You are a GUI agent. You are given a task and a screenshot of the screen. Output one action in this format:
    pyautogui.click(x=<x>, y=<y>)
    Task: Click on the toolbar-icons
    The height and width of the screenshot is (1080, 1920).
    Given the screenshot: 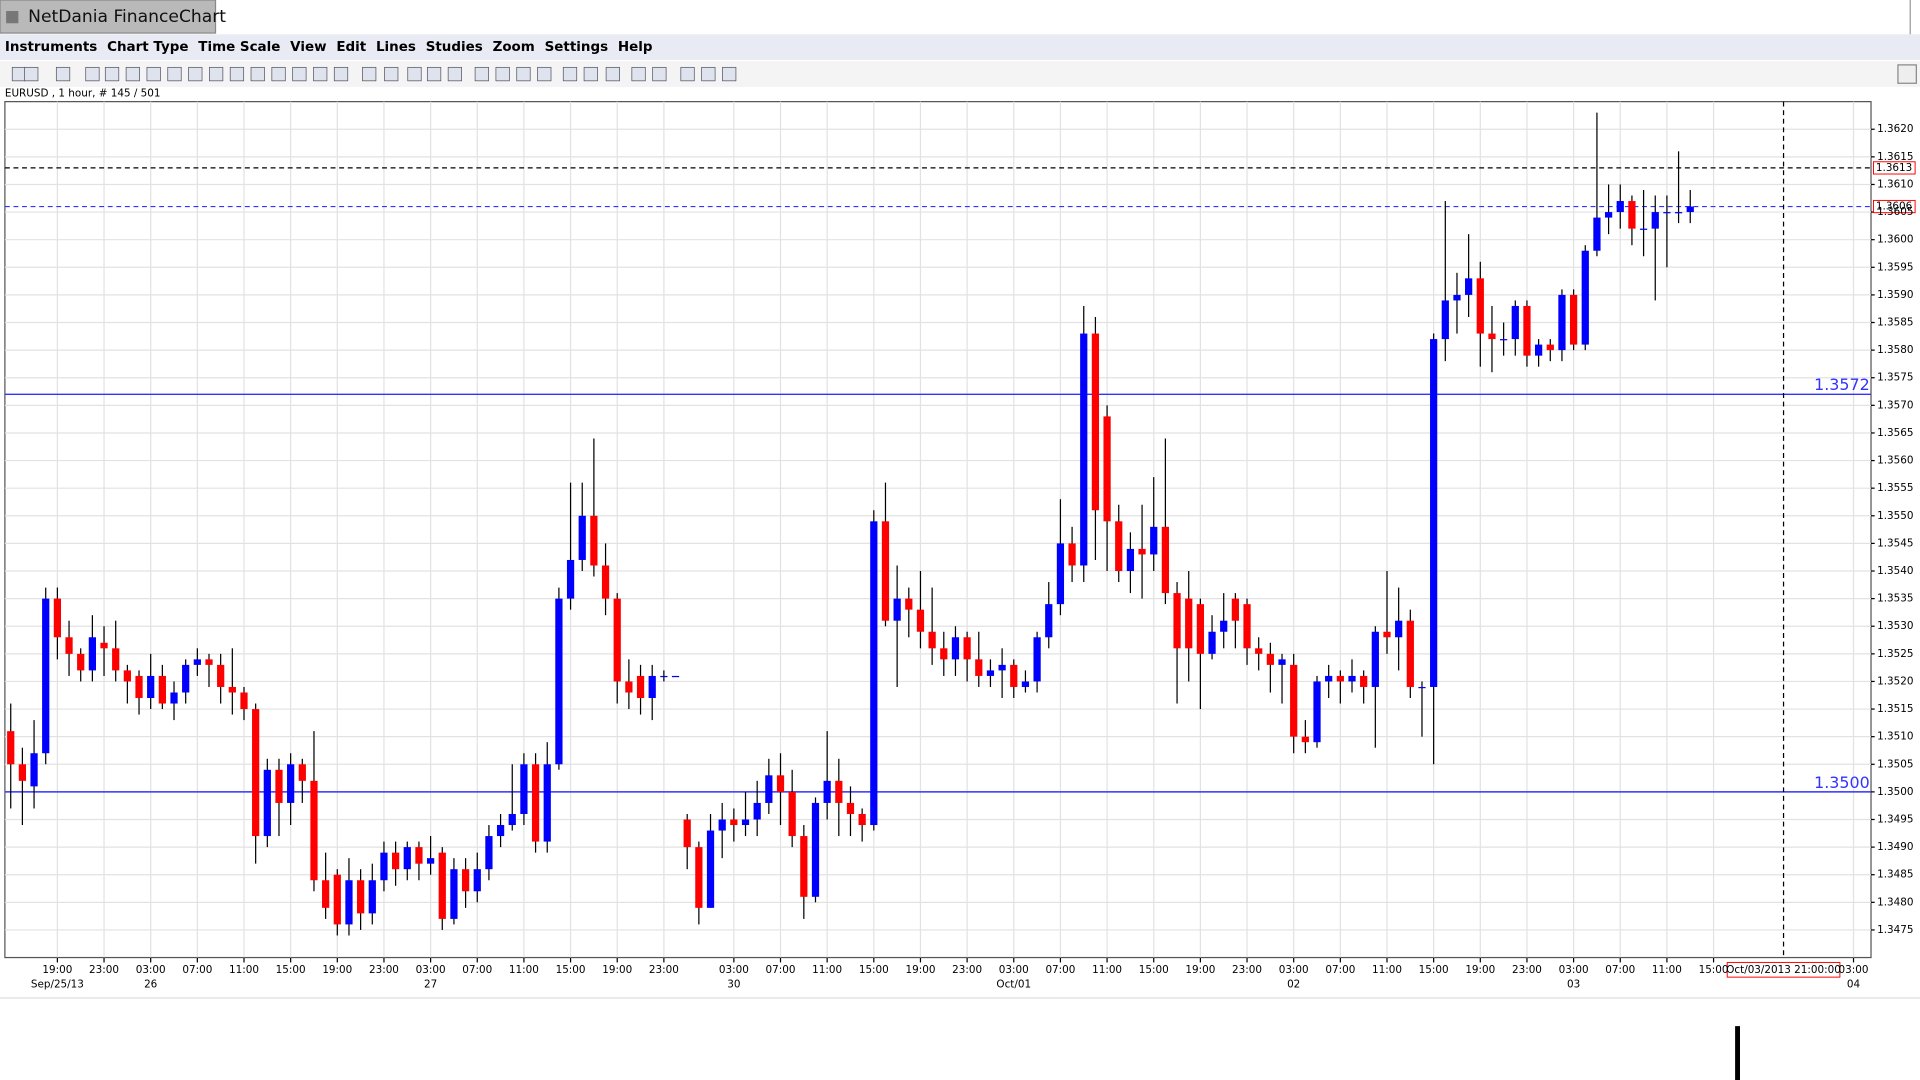 What is the action you would take?
    pyautogui.click(x=374, y=74)
    